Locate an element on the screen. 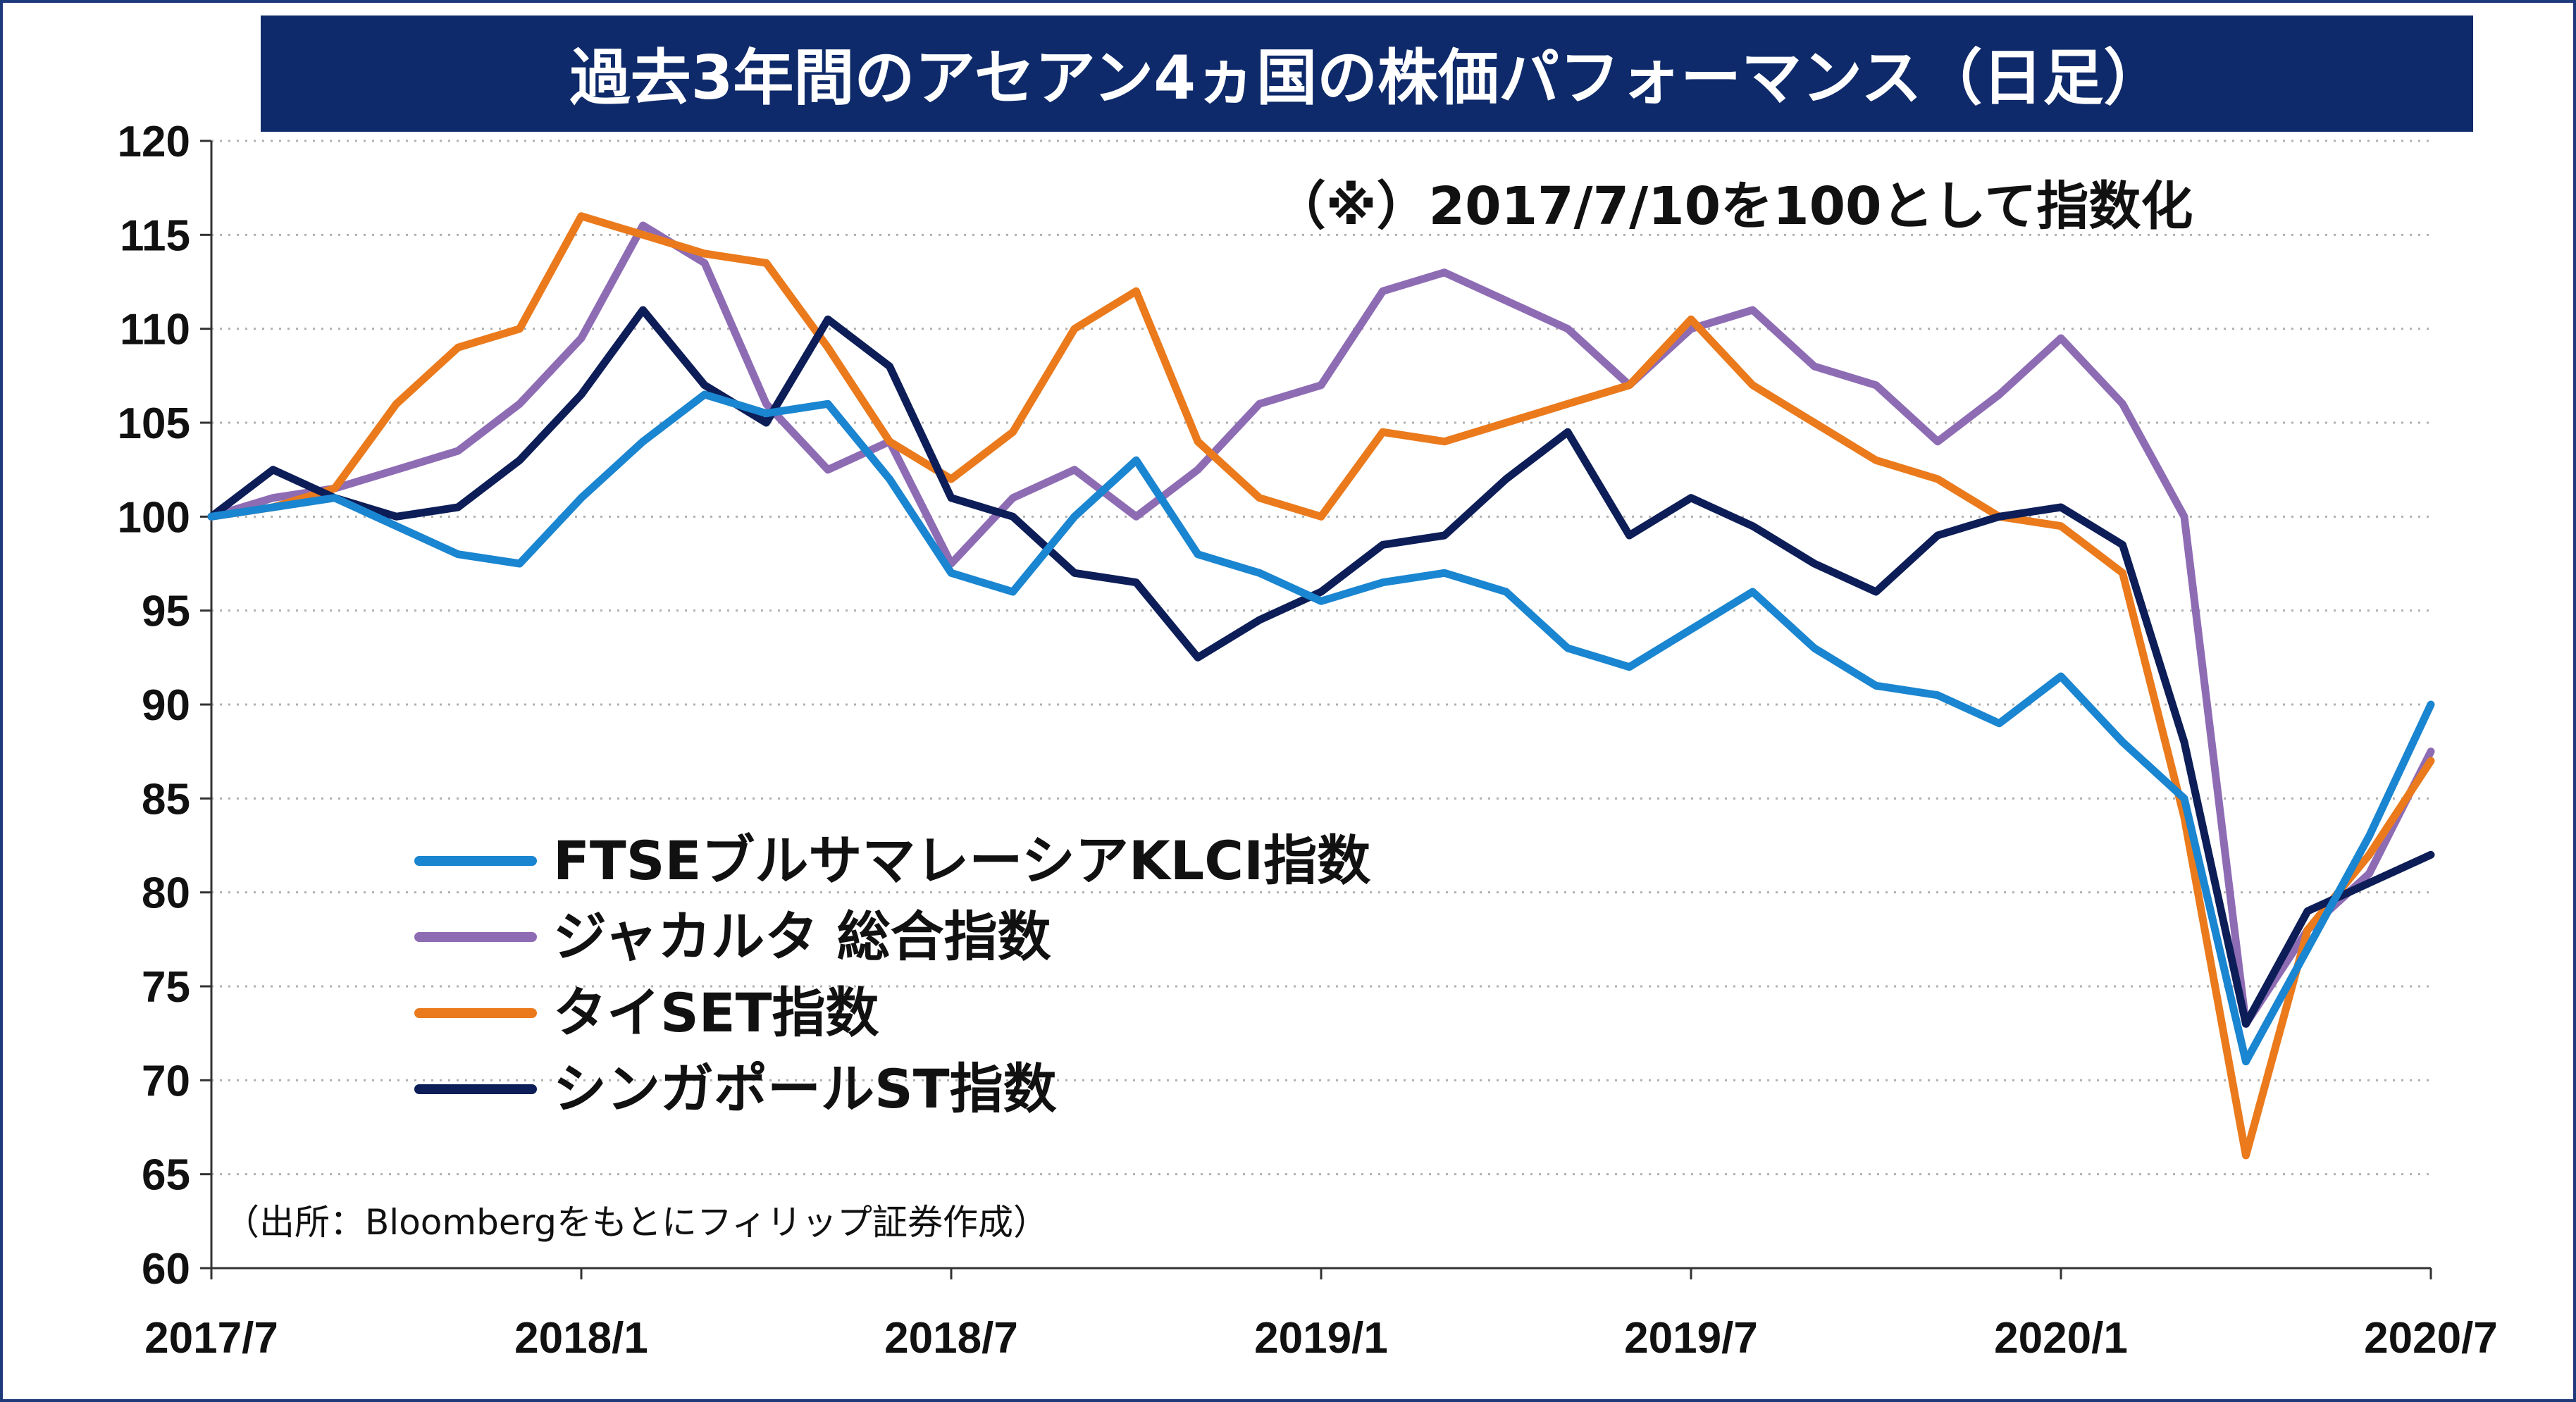 The width and height of the screenshot is (2576, 1402). legend-label-3: シンガポールST指数 is located at coordinates (805, 1088).